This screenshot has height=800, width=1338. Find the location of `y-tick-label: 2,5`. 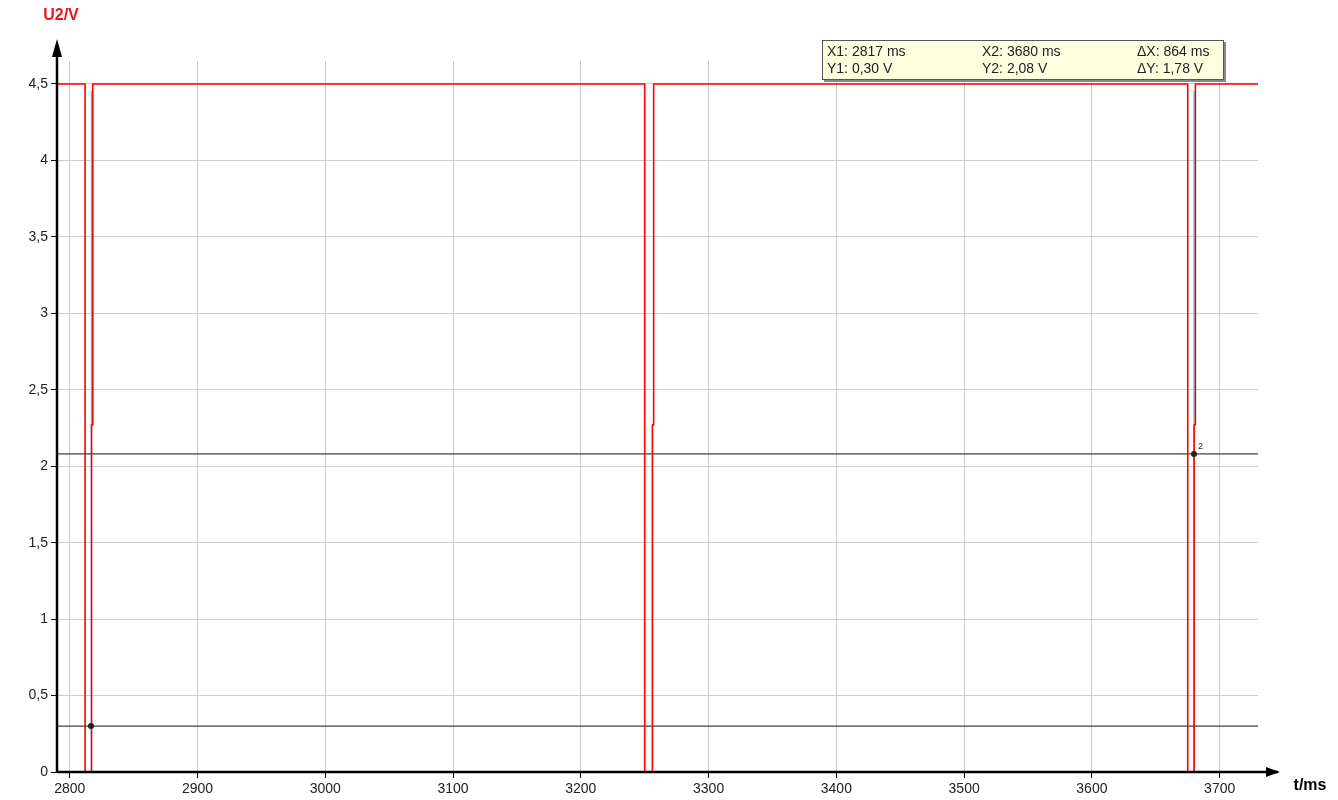

y-tick-label: 2,5 is located at coordinates (38, 388).